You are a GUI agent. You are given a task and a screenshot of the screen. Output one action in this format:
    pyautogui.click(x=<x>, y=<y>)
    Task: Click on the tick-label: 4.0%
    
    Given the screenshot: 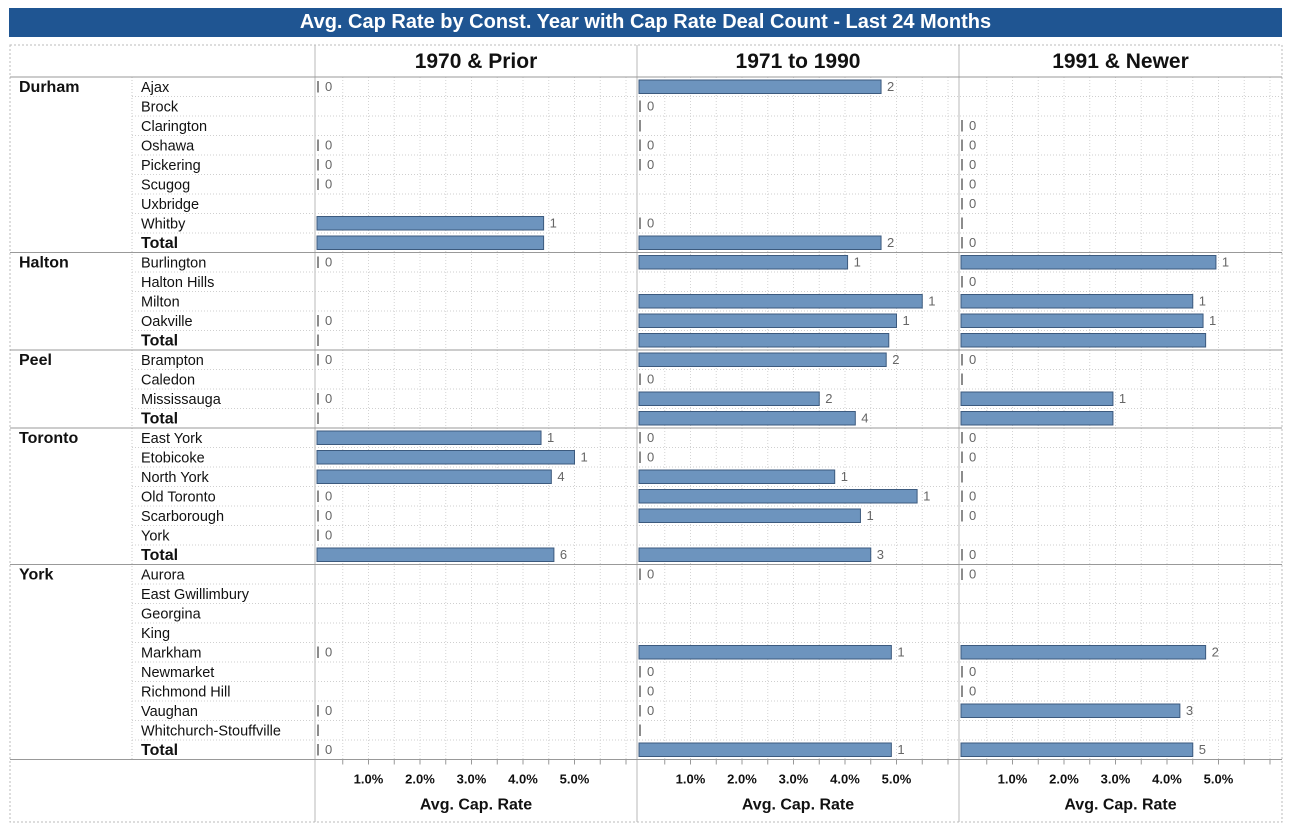 What is the action you would take?
    pyautogui.click(x=845, y=779)
    